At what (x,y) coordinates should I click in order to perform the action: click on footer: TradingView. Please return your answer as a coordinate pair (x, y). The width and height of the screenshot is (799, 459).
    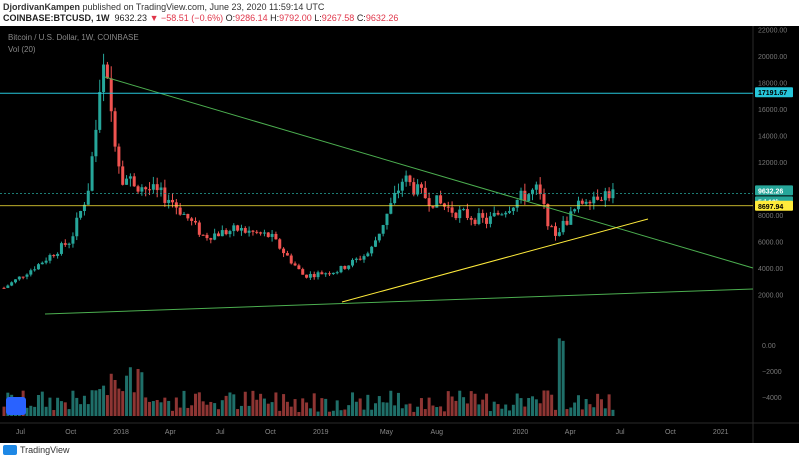
    Looking at the image, I should click on (399, 451).